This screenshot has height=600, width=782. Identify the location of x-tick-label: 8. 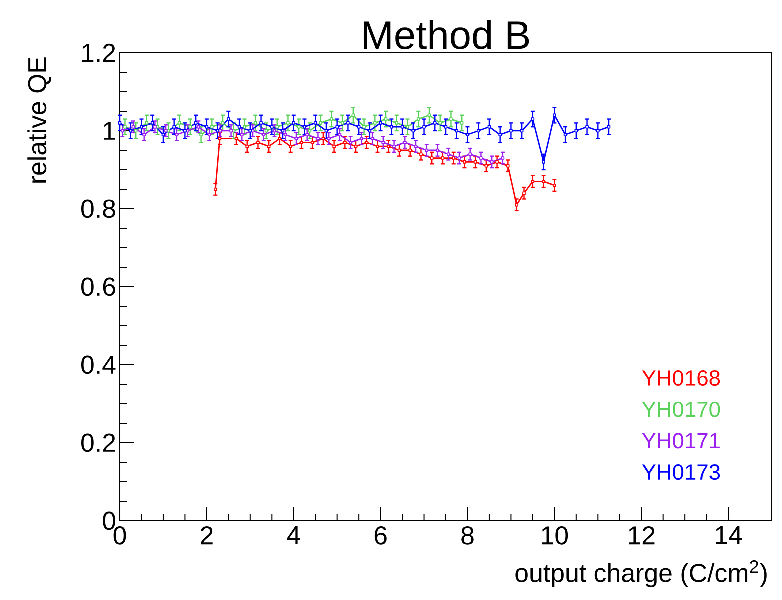
(468, 535).